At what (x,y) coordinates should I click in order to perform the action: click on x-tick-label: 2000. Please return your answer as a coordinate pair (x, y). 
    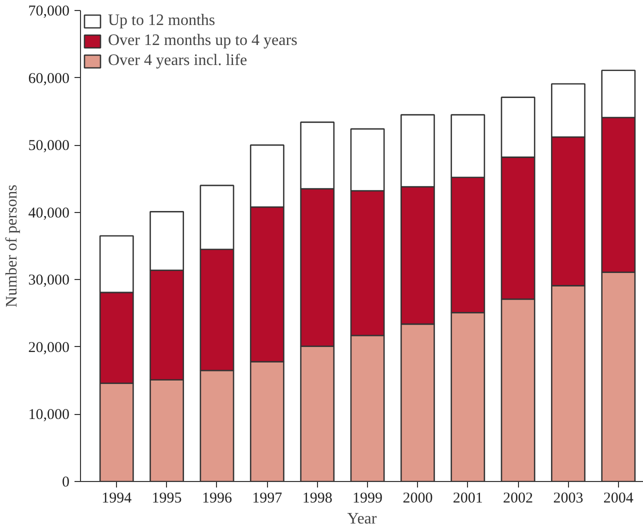
    Looking at the image, I should click on (417, 498).